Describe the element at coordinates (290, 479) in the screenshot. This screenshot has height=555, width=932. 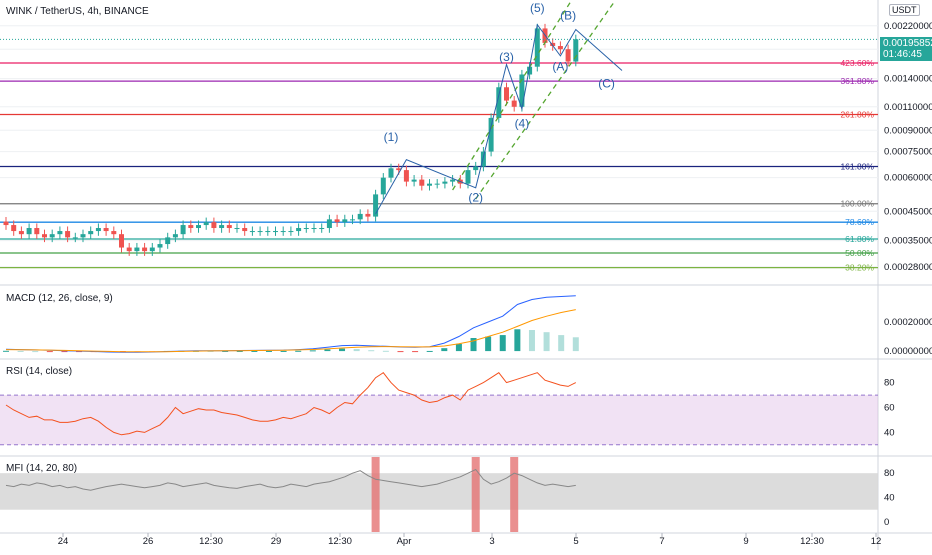
I see `mfi-line` at that location.